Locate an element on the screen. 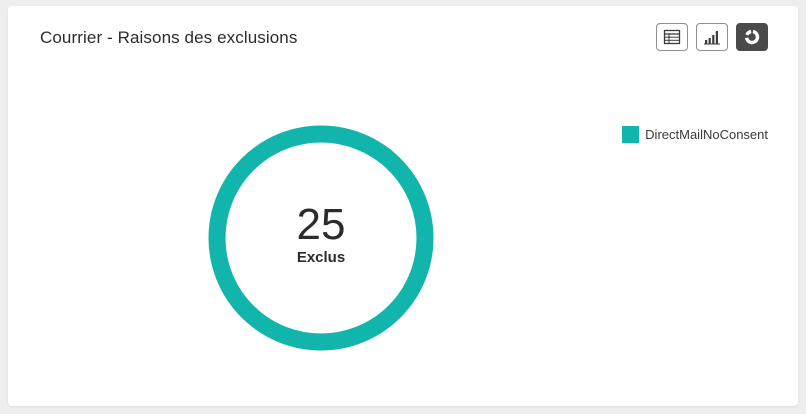  card-title: Courrier - Raisons des exclusions is located at coordinates (169, 37).